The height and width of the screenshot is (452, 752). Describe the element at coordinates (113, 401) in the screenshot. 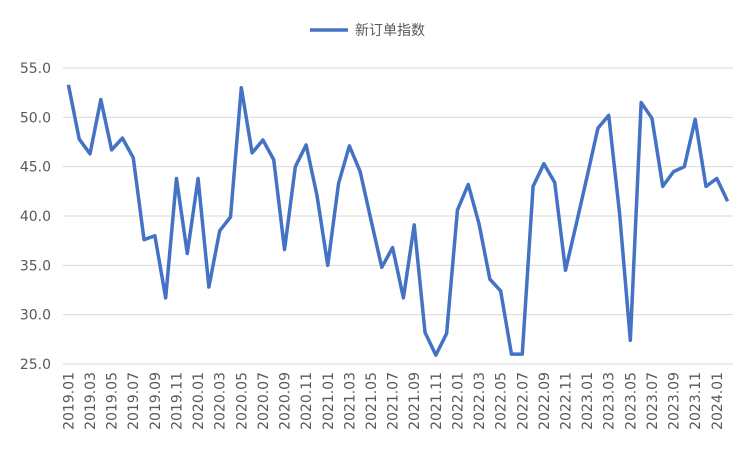

I see `x-tick-label: 2019.05` at that location.